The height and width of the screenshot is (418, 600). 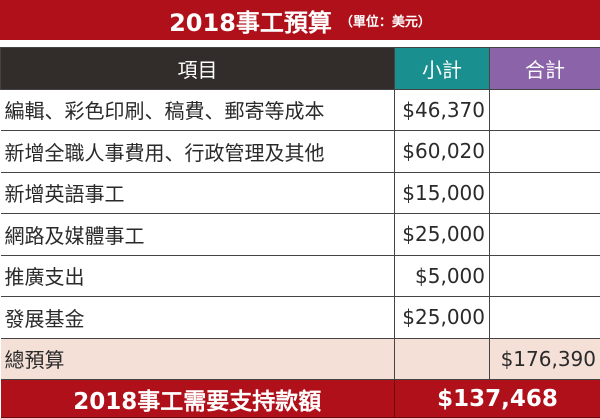 I want to click on total-row: 總預算 $176,390, so click(x=300, y=359).